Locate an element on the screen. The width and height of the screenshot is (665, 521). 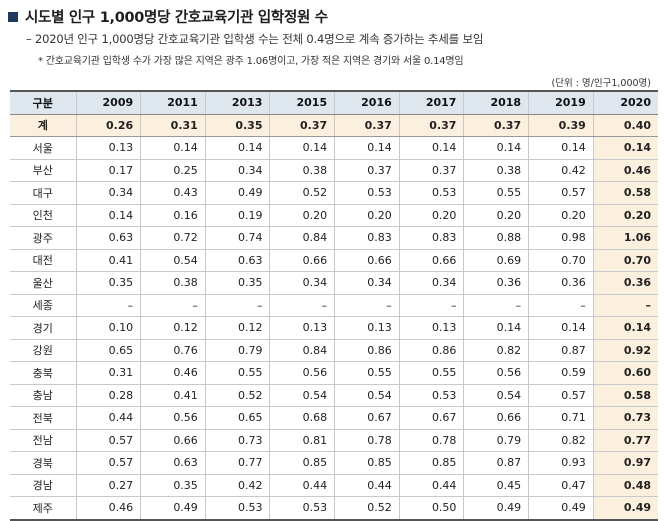
value-cell: 0.70 is located at coordinates (625, 260).